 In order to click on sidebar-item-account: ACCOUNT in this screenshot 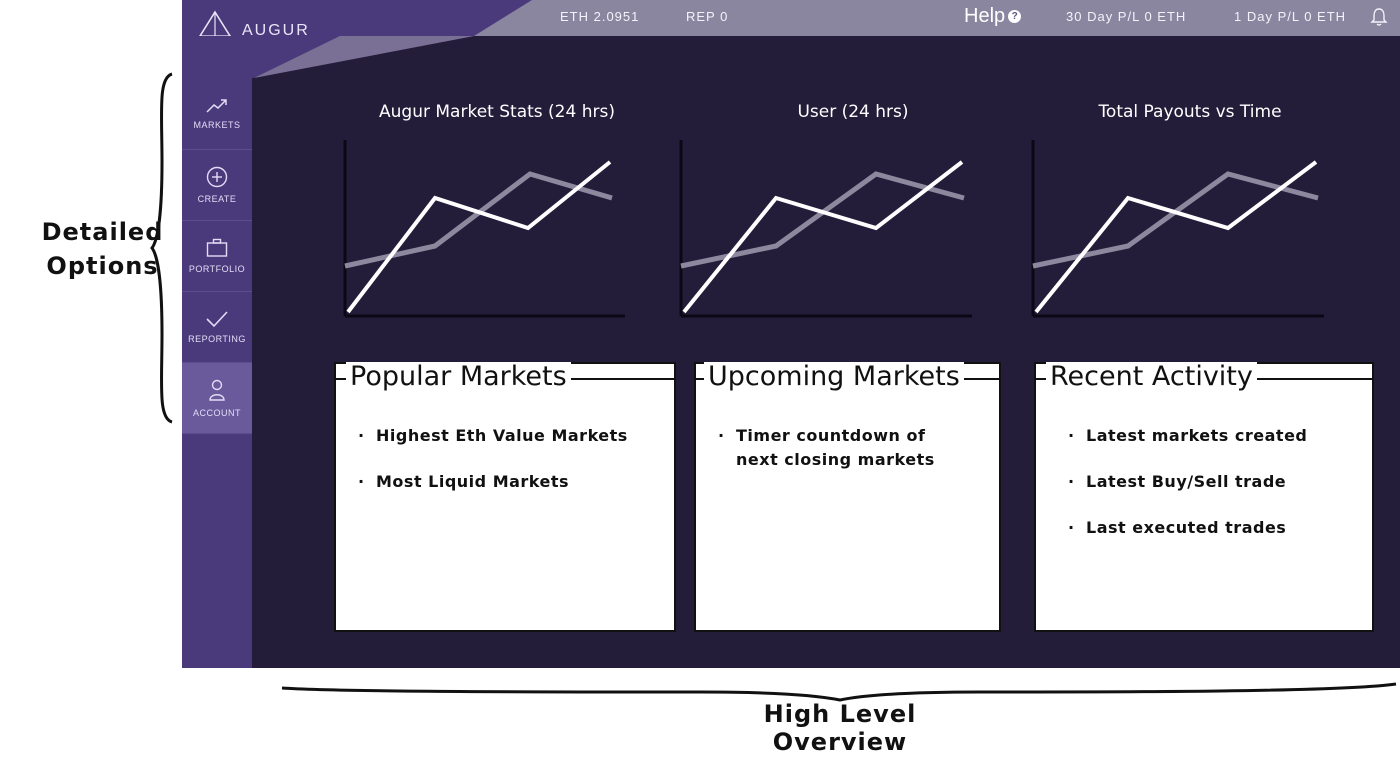, I will do `click(217, 398)`.